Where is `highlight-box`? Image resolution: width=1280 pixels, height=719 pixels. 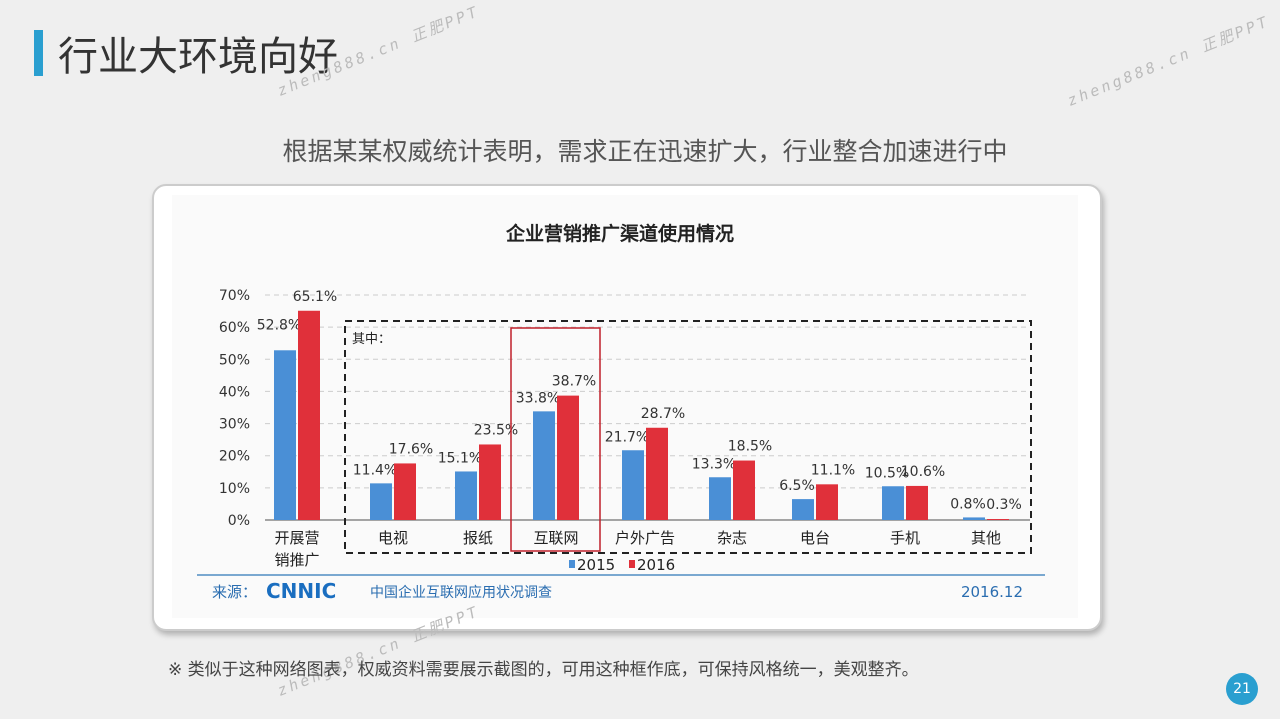
highlight-box is located at coordinates (555, 439).